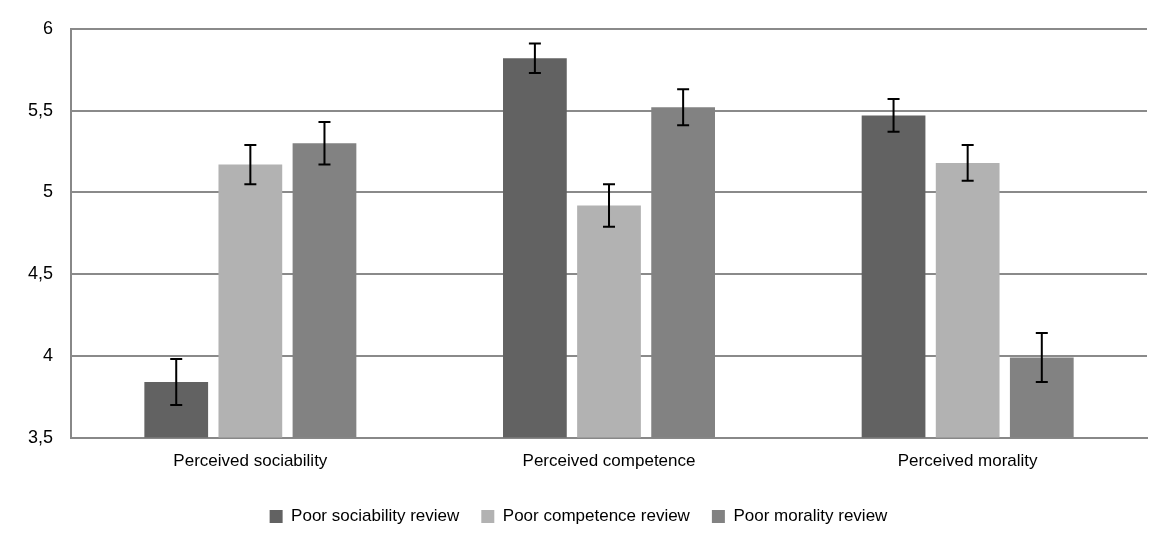 Image resolution: width=1157 pixels, height=540 pixels. Describe the element at coordinates (48, 354) in the screenshot. I see `y-tick-label: 4` at that location.